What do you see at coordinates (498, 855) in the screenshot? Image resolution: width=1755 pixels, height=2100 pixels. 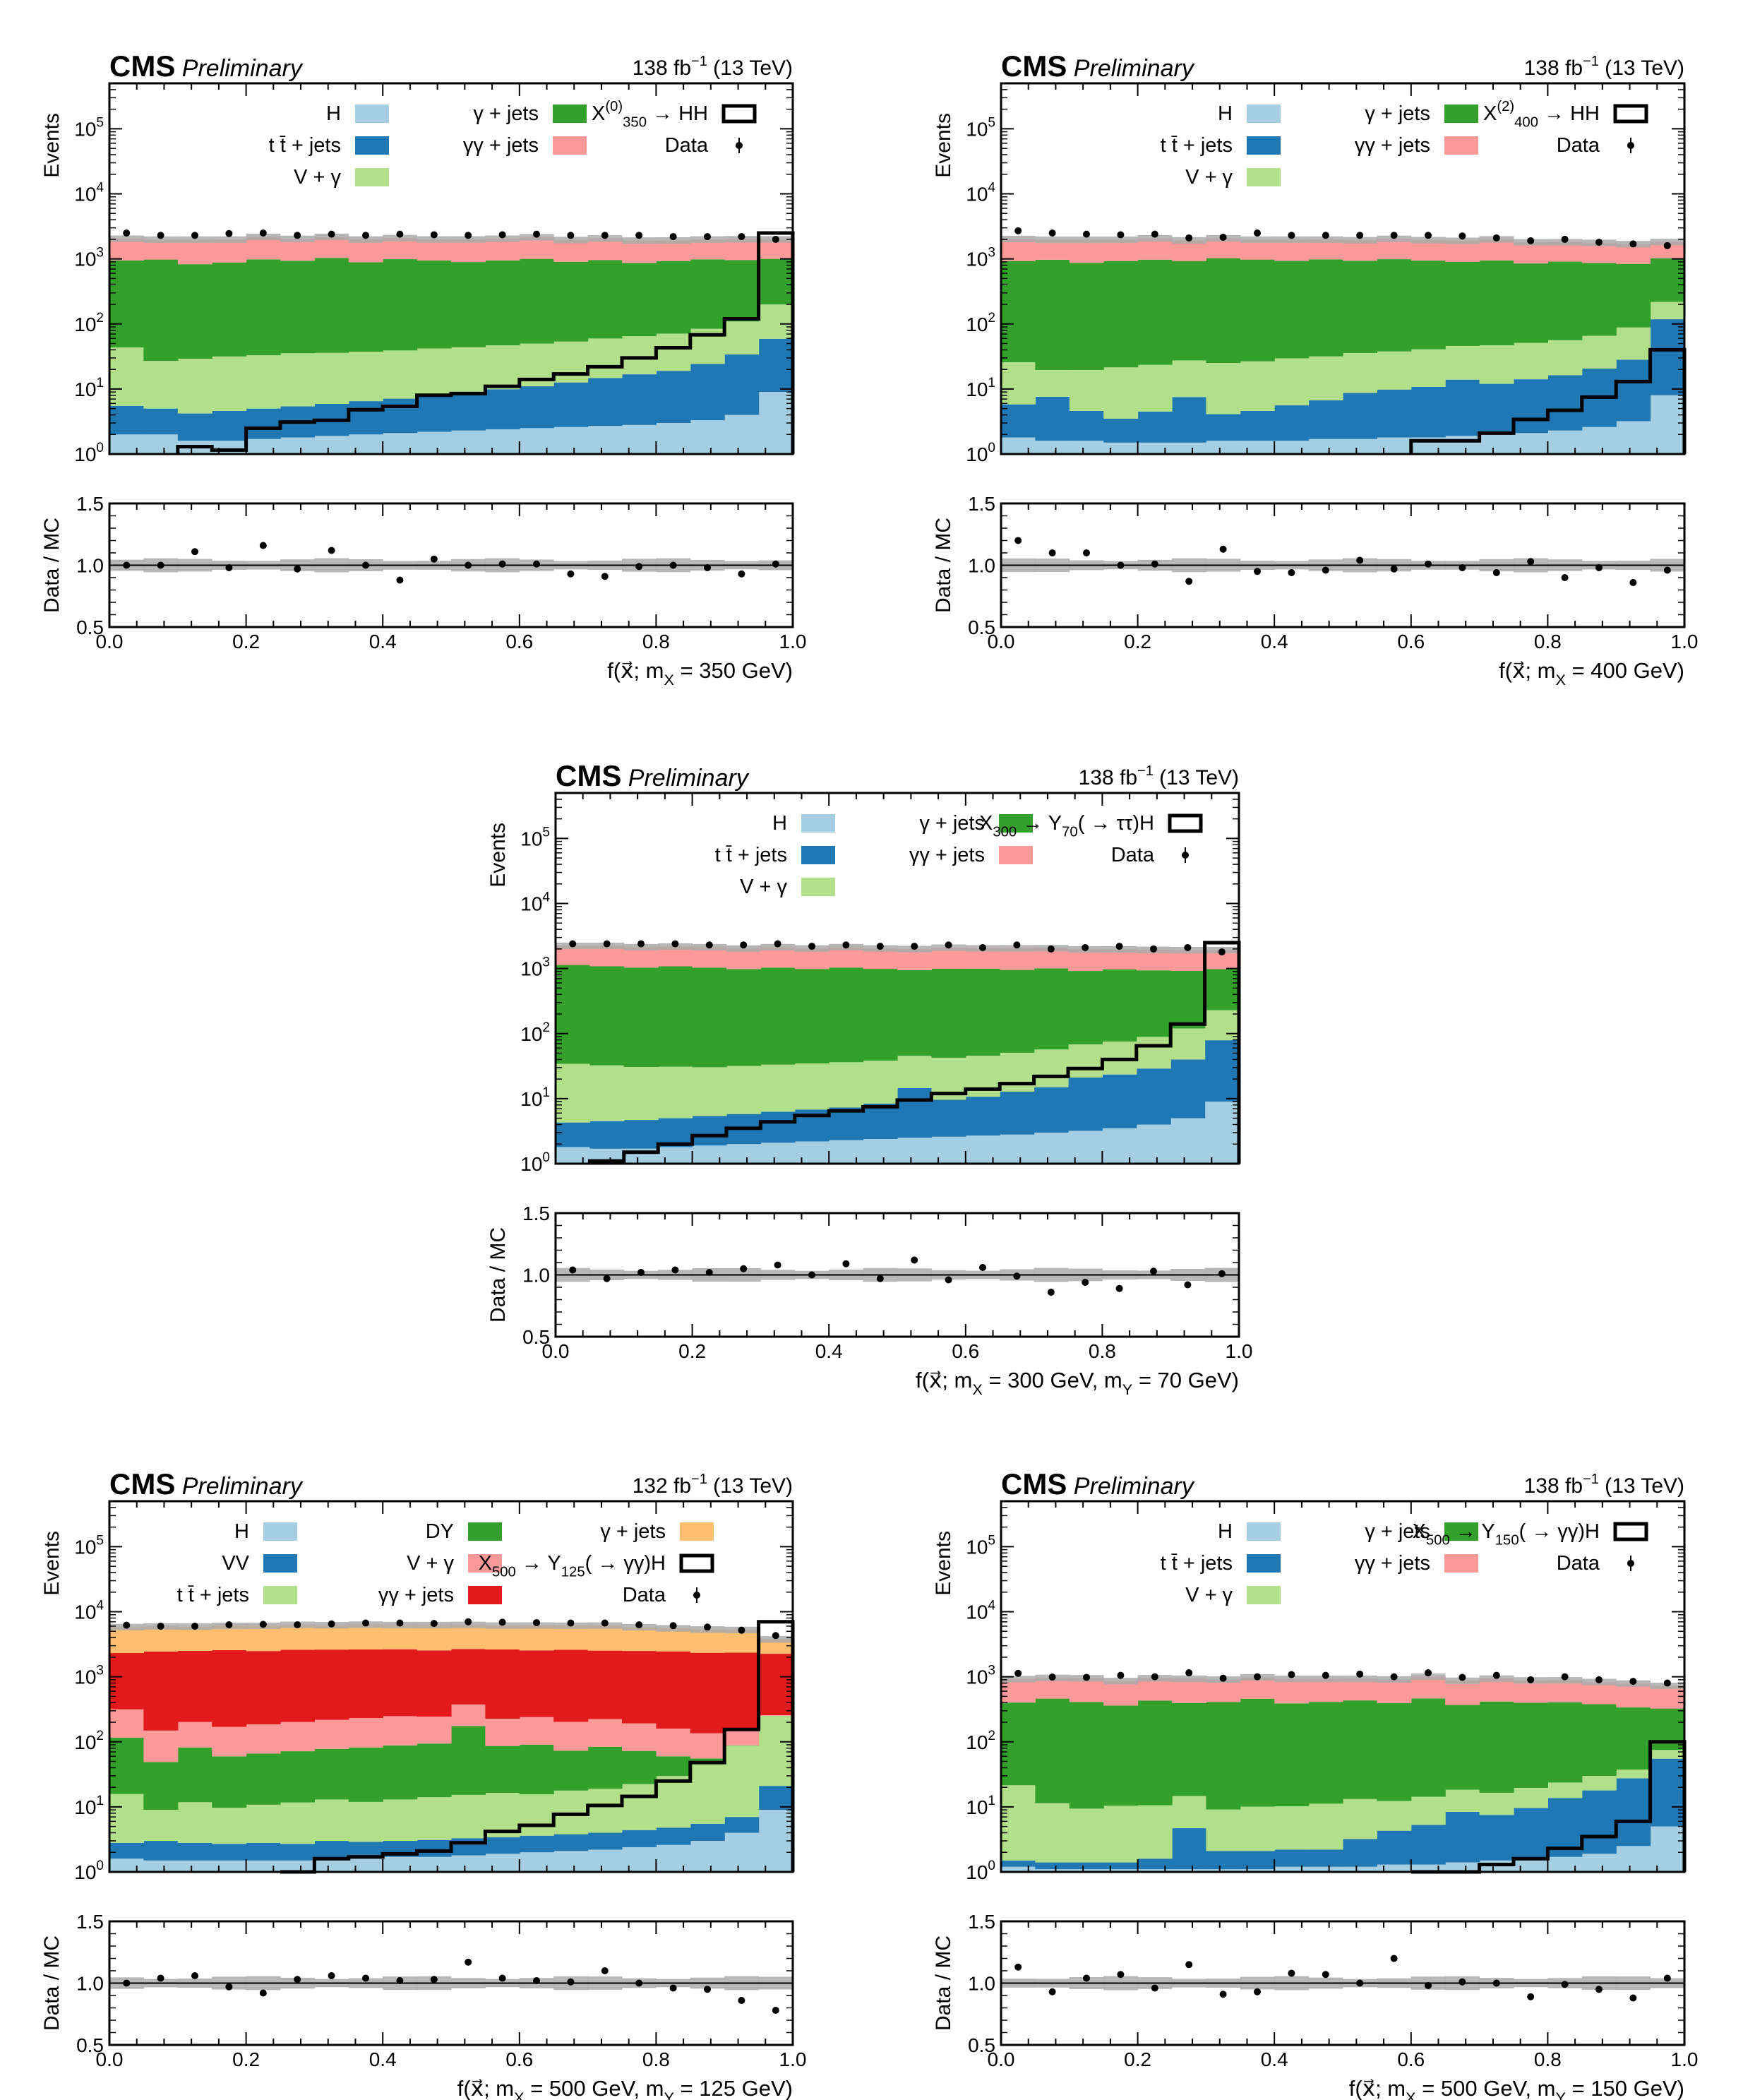 I see `y-axis-label: Events` at bounding box center [498, 855].